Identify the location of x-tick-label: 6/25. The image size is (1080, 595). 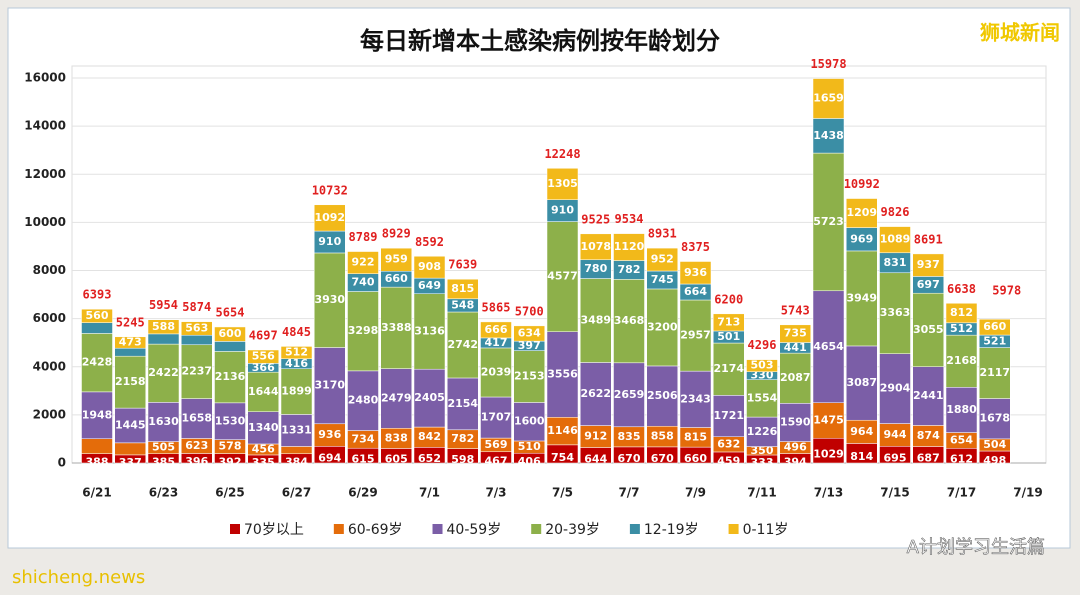
(229, 493).